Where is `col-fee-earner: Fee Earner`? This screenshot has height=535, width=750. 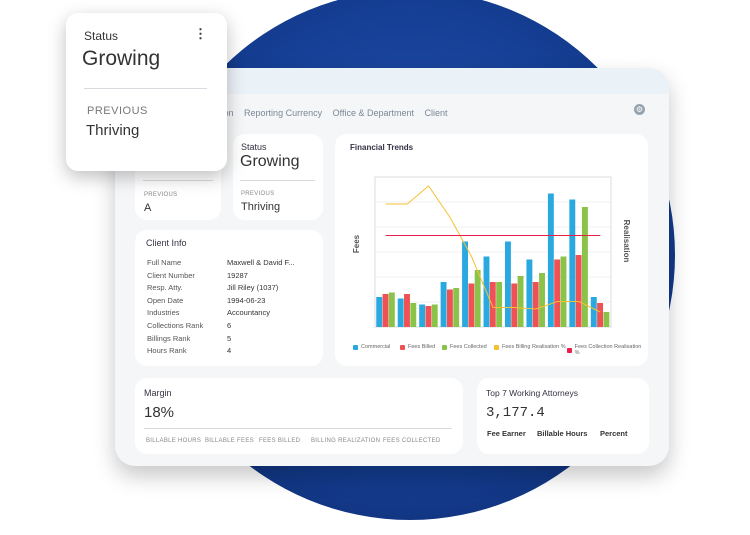
col-fee-earner: Fee Earner is located at coordinates (506, 433).